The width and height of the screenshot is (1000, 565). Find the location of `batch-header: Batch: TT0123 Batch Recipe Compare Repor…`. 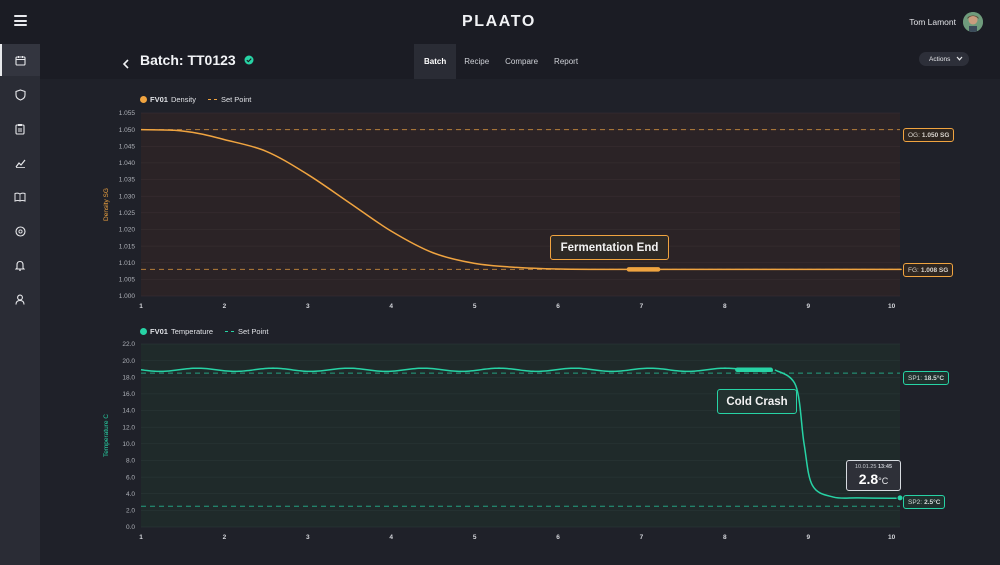

batch-header: Batch: TT0123 Batch Recipe Compare Repor… is located at coordinates (520, 61).